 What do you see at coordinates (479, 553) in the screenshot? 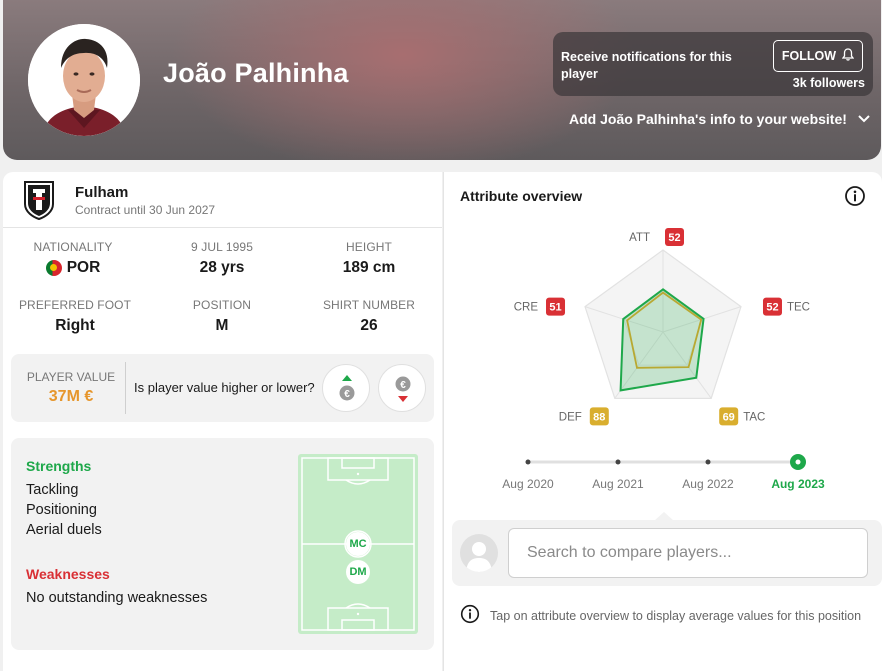
I see `user-silhouette-icon` at bounding box center [479, 553].